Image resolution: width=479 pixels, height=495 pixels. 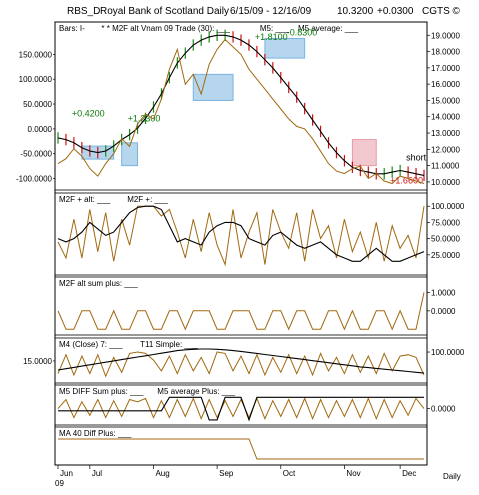 What do you see at coordinates (445, 239) in the screenshot?
I see `m2f-right-tick-label: 50.0000` at bounding box center [445, 239].